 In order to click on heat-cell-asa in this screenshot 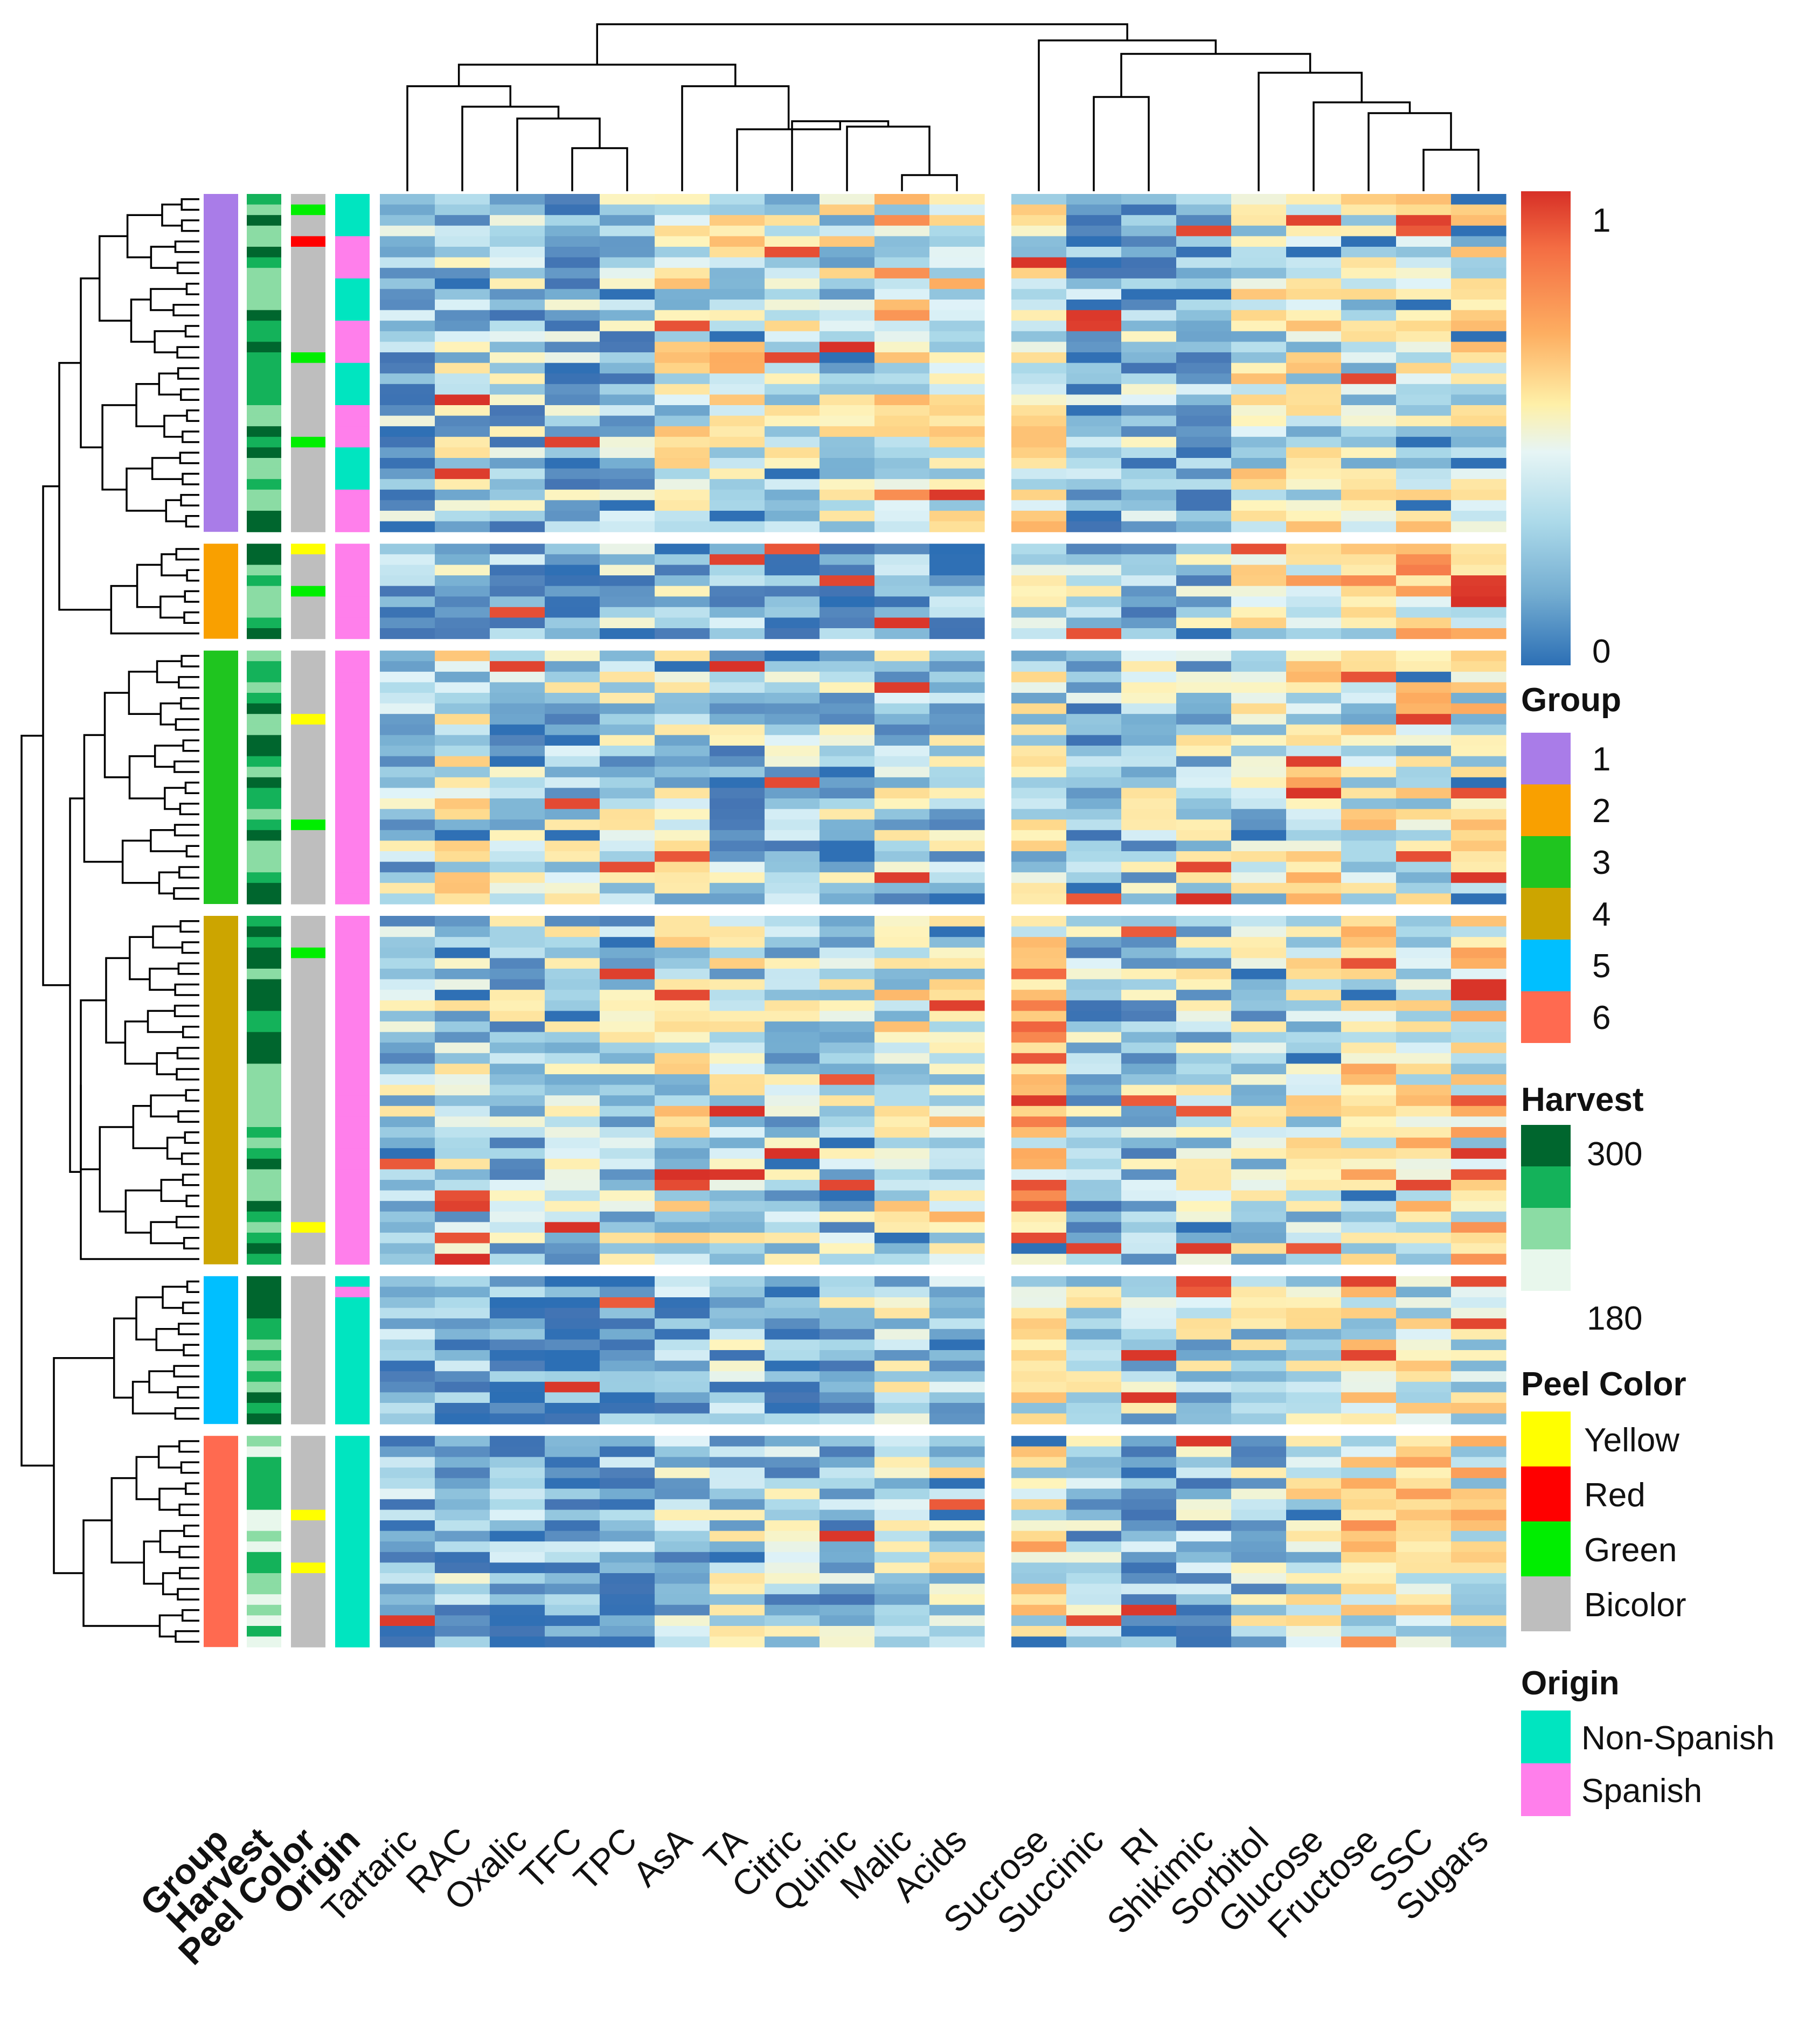, I will do `click(682, 1249)`.